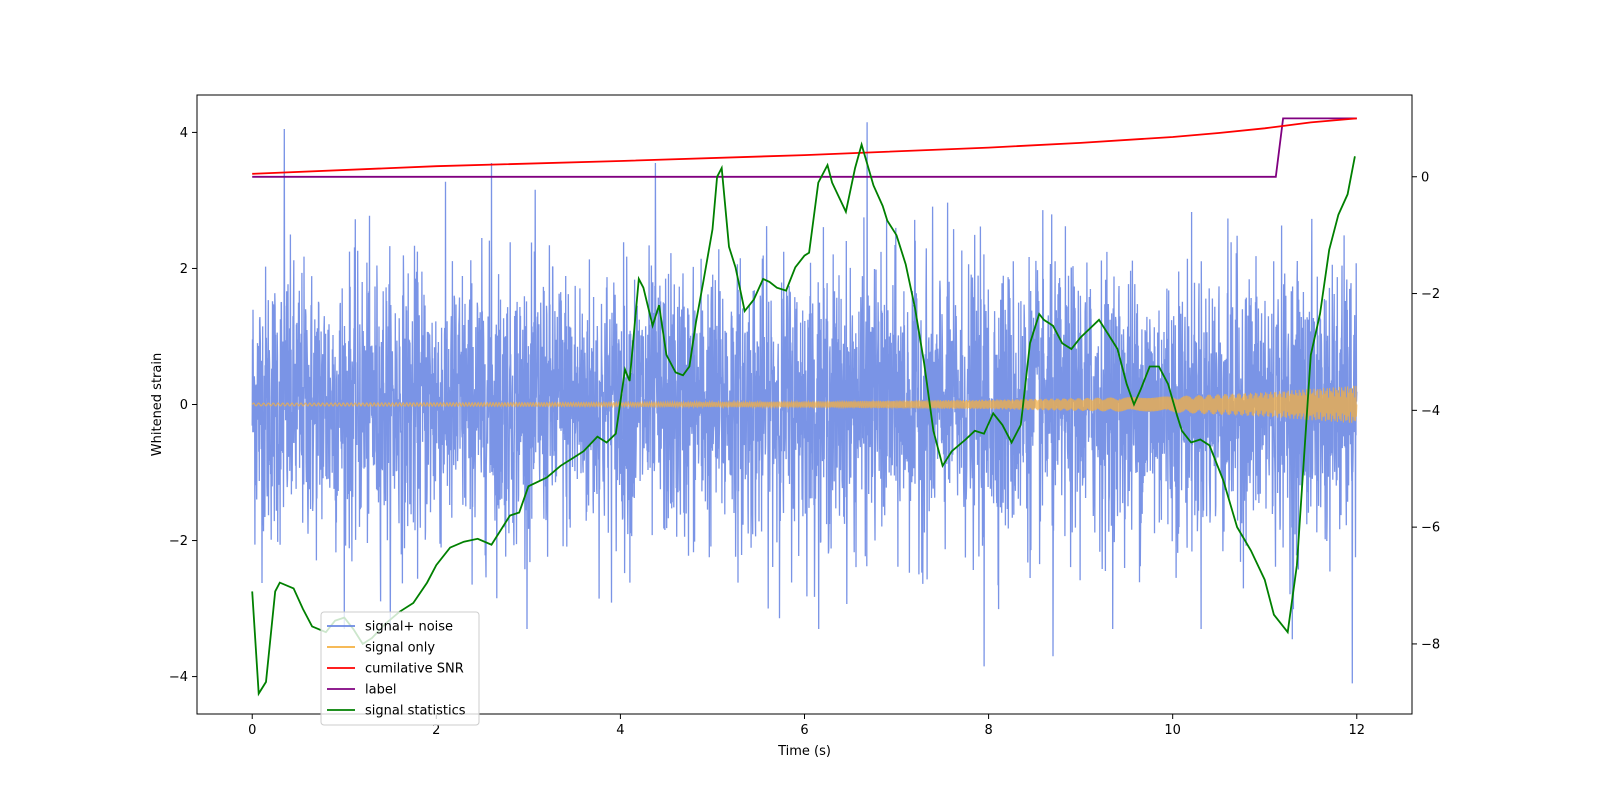  What do you see at coordinates (436, 730) in the screenshot?
I see `x-tick-label: 2` at bounding box center [436, 730].